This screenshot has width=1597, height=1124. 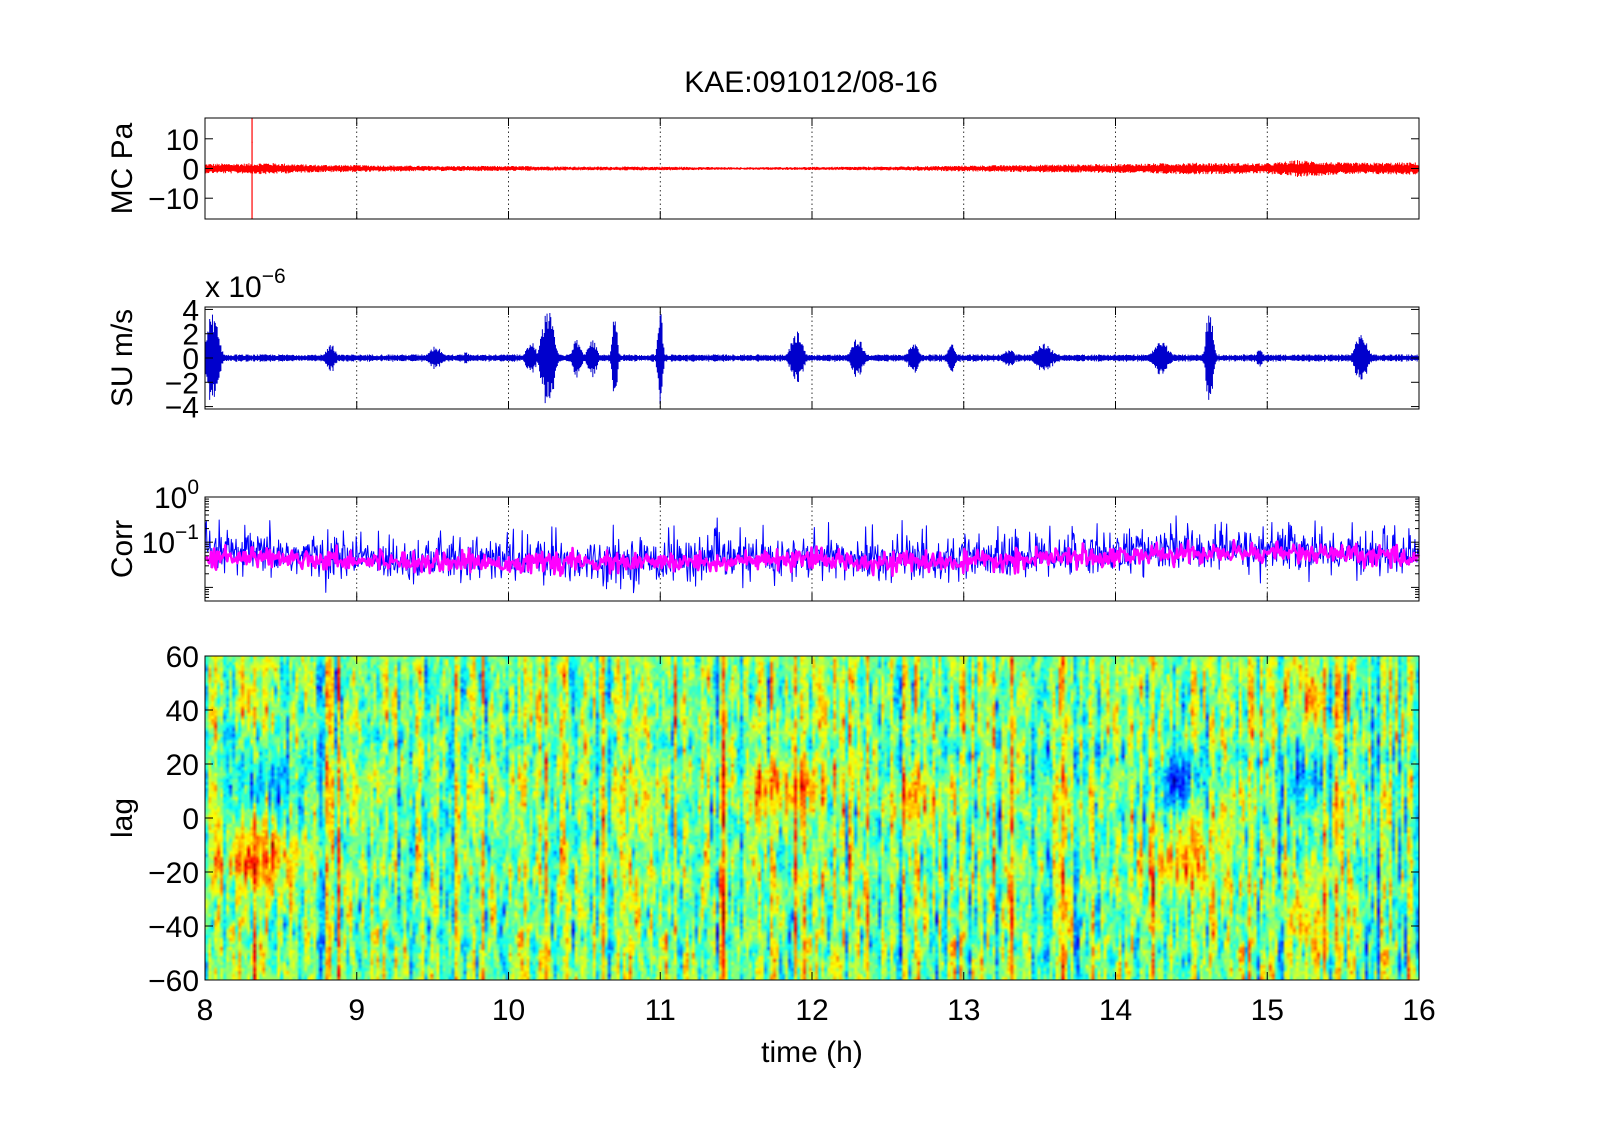 I want to click on su-multiplier: x 10−6, so click(x=245, y=284).